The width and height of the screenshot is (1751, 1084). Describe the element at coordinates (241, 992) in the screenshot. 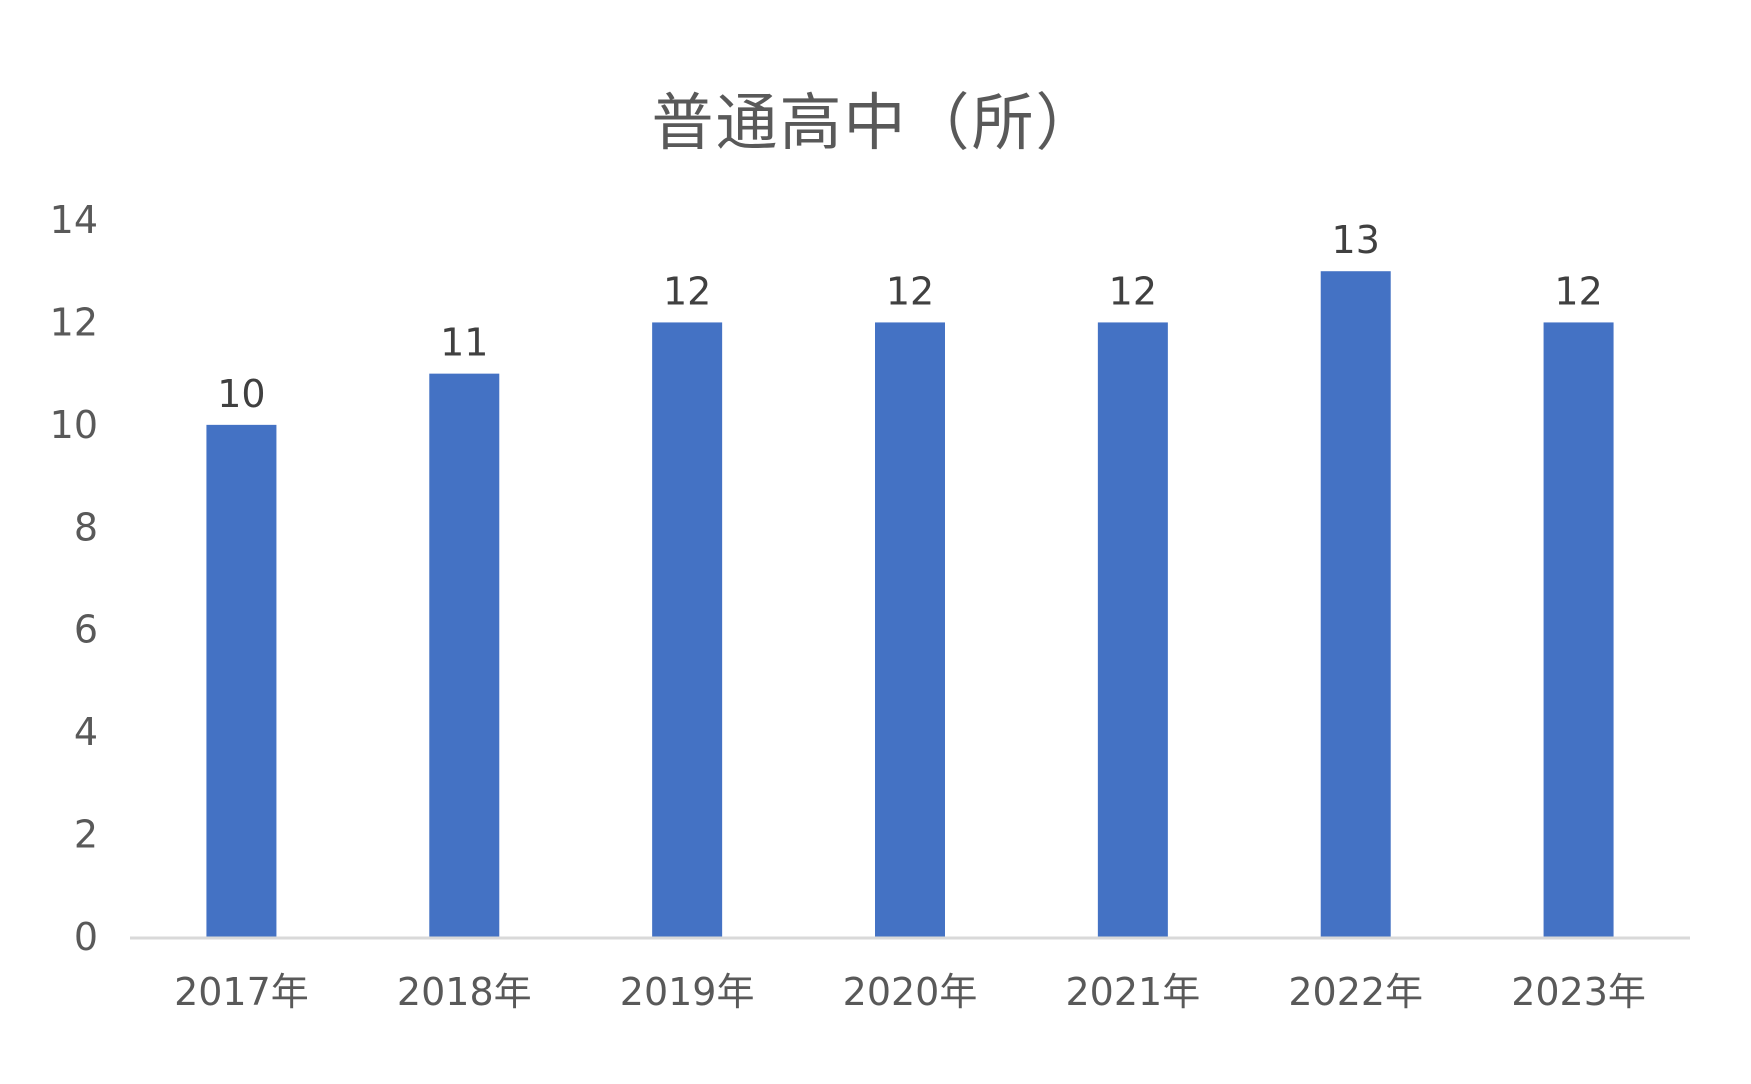

I see `x-tick-label: 2017年` at that location.